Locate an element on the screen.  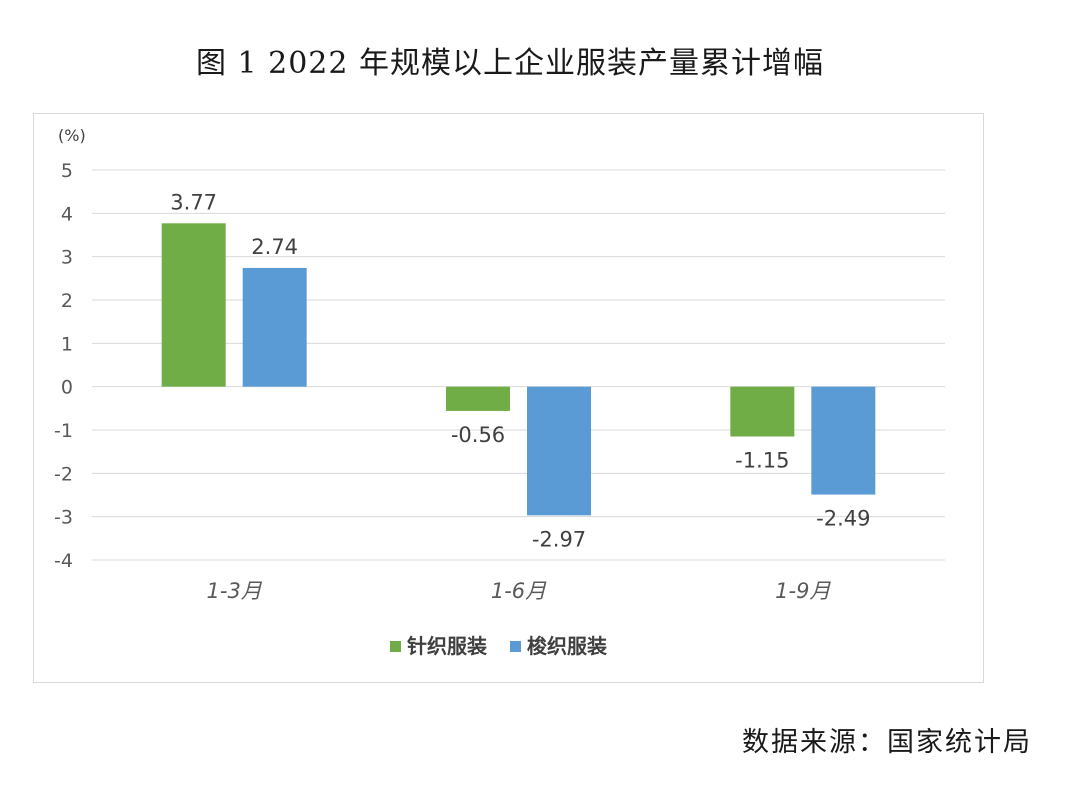
y-tick-label: -2 is located at coordinates (63, 474).